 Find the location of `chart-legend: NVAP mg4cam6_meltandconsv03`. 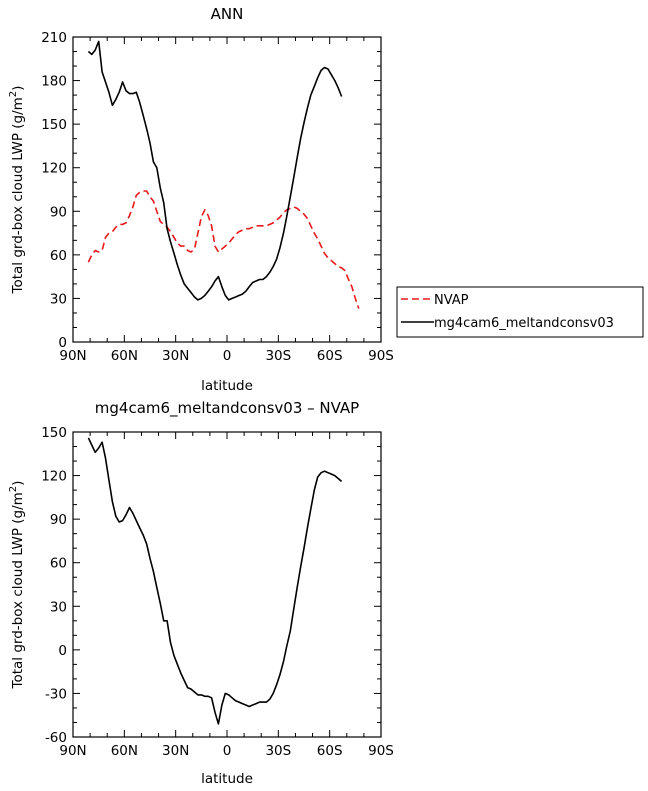

chart-legend: NVAP mg4cam6_meltandconsv03 is located at coordinates (520, 312).